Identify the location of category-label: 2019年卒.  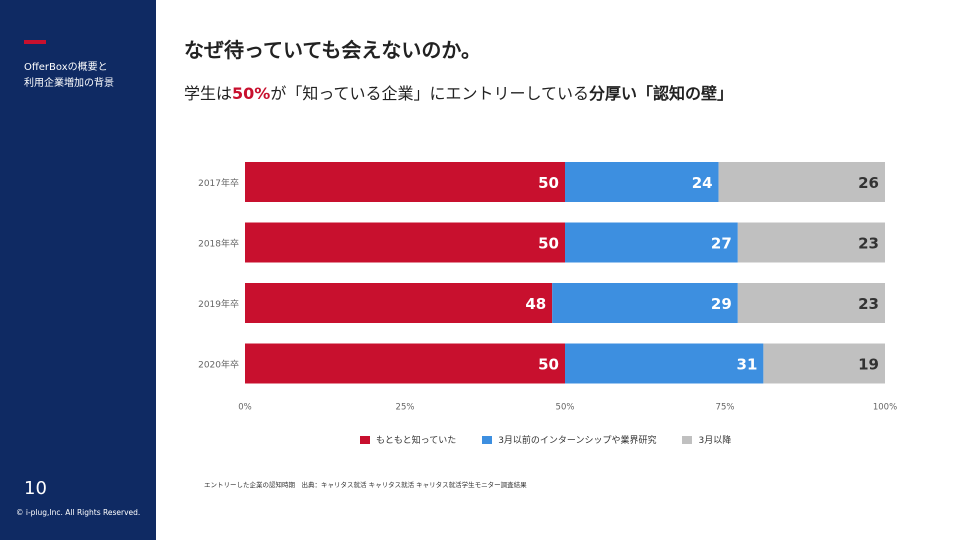
(218, 304).